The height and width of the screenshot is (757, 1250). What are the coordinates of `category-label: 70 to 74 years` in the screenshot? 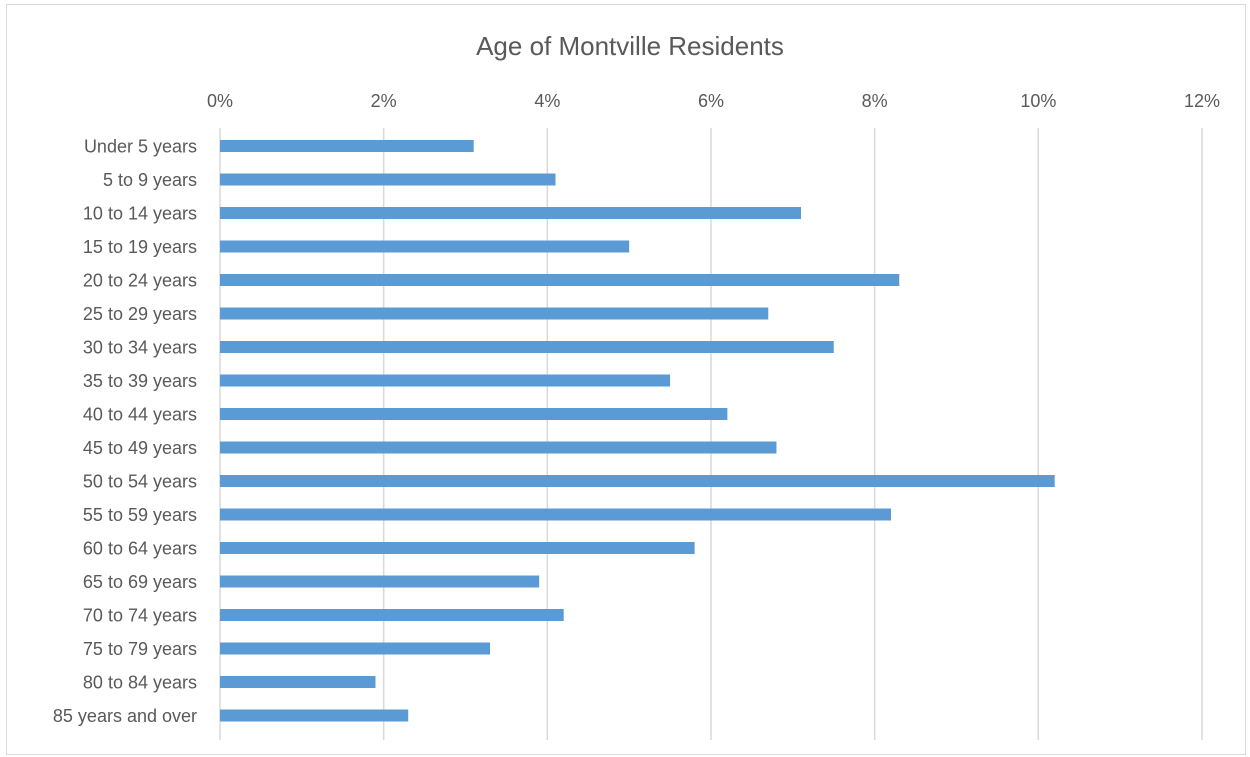 It's located at (140, 616).